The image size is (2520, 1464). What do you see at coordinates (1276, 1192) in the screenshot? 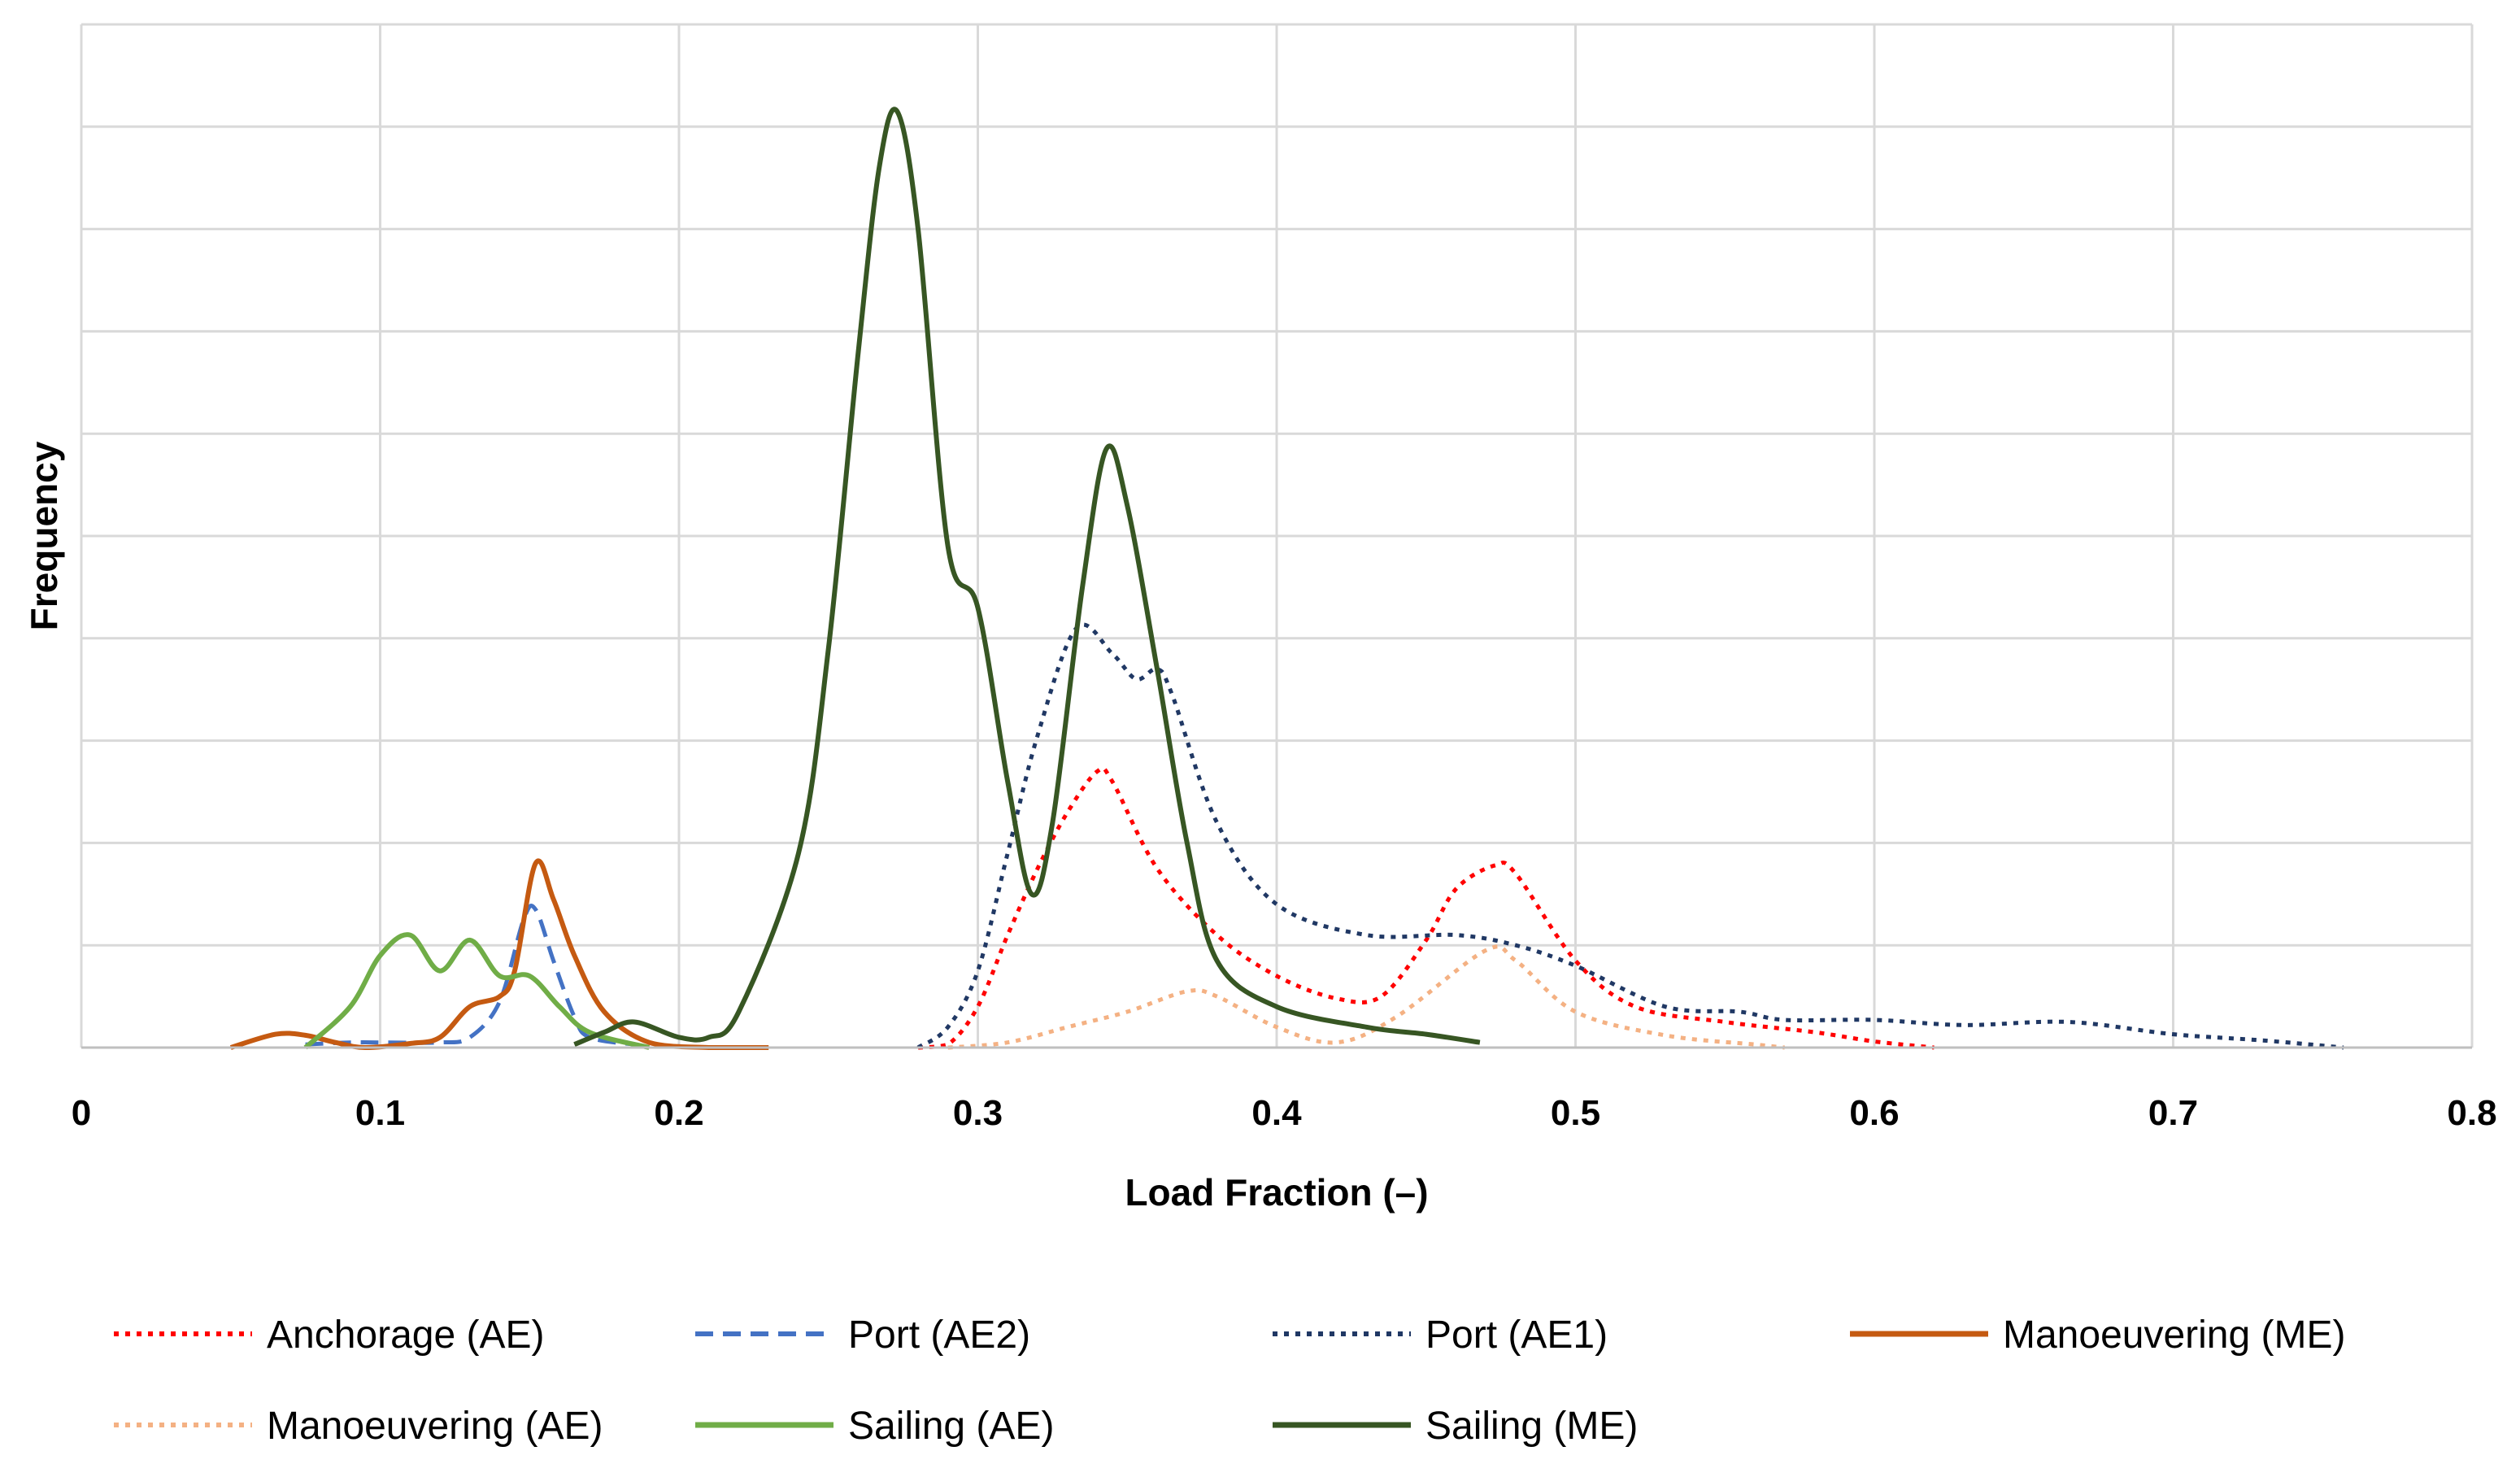
I see `x-axis-title: Load Fraction (–)` at bounding box center [1276, 1192].